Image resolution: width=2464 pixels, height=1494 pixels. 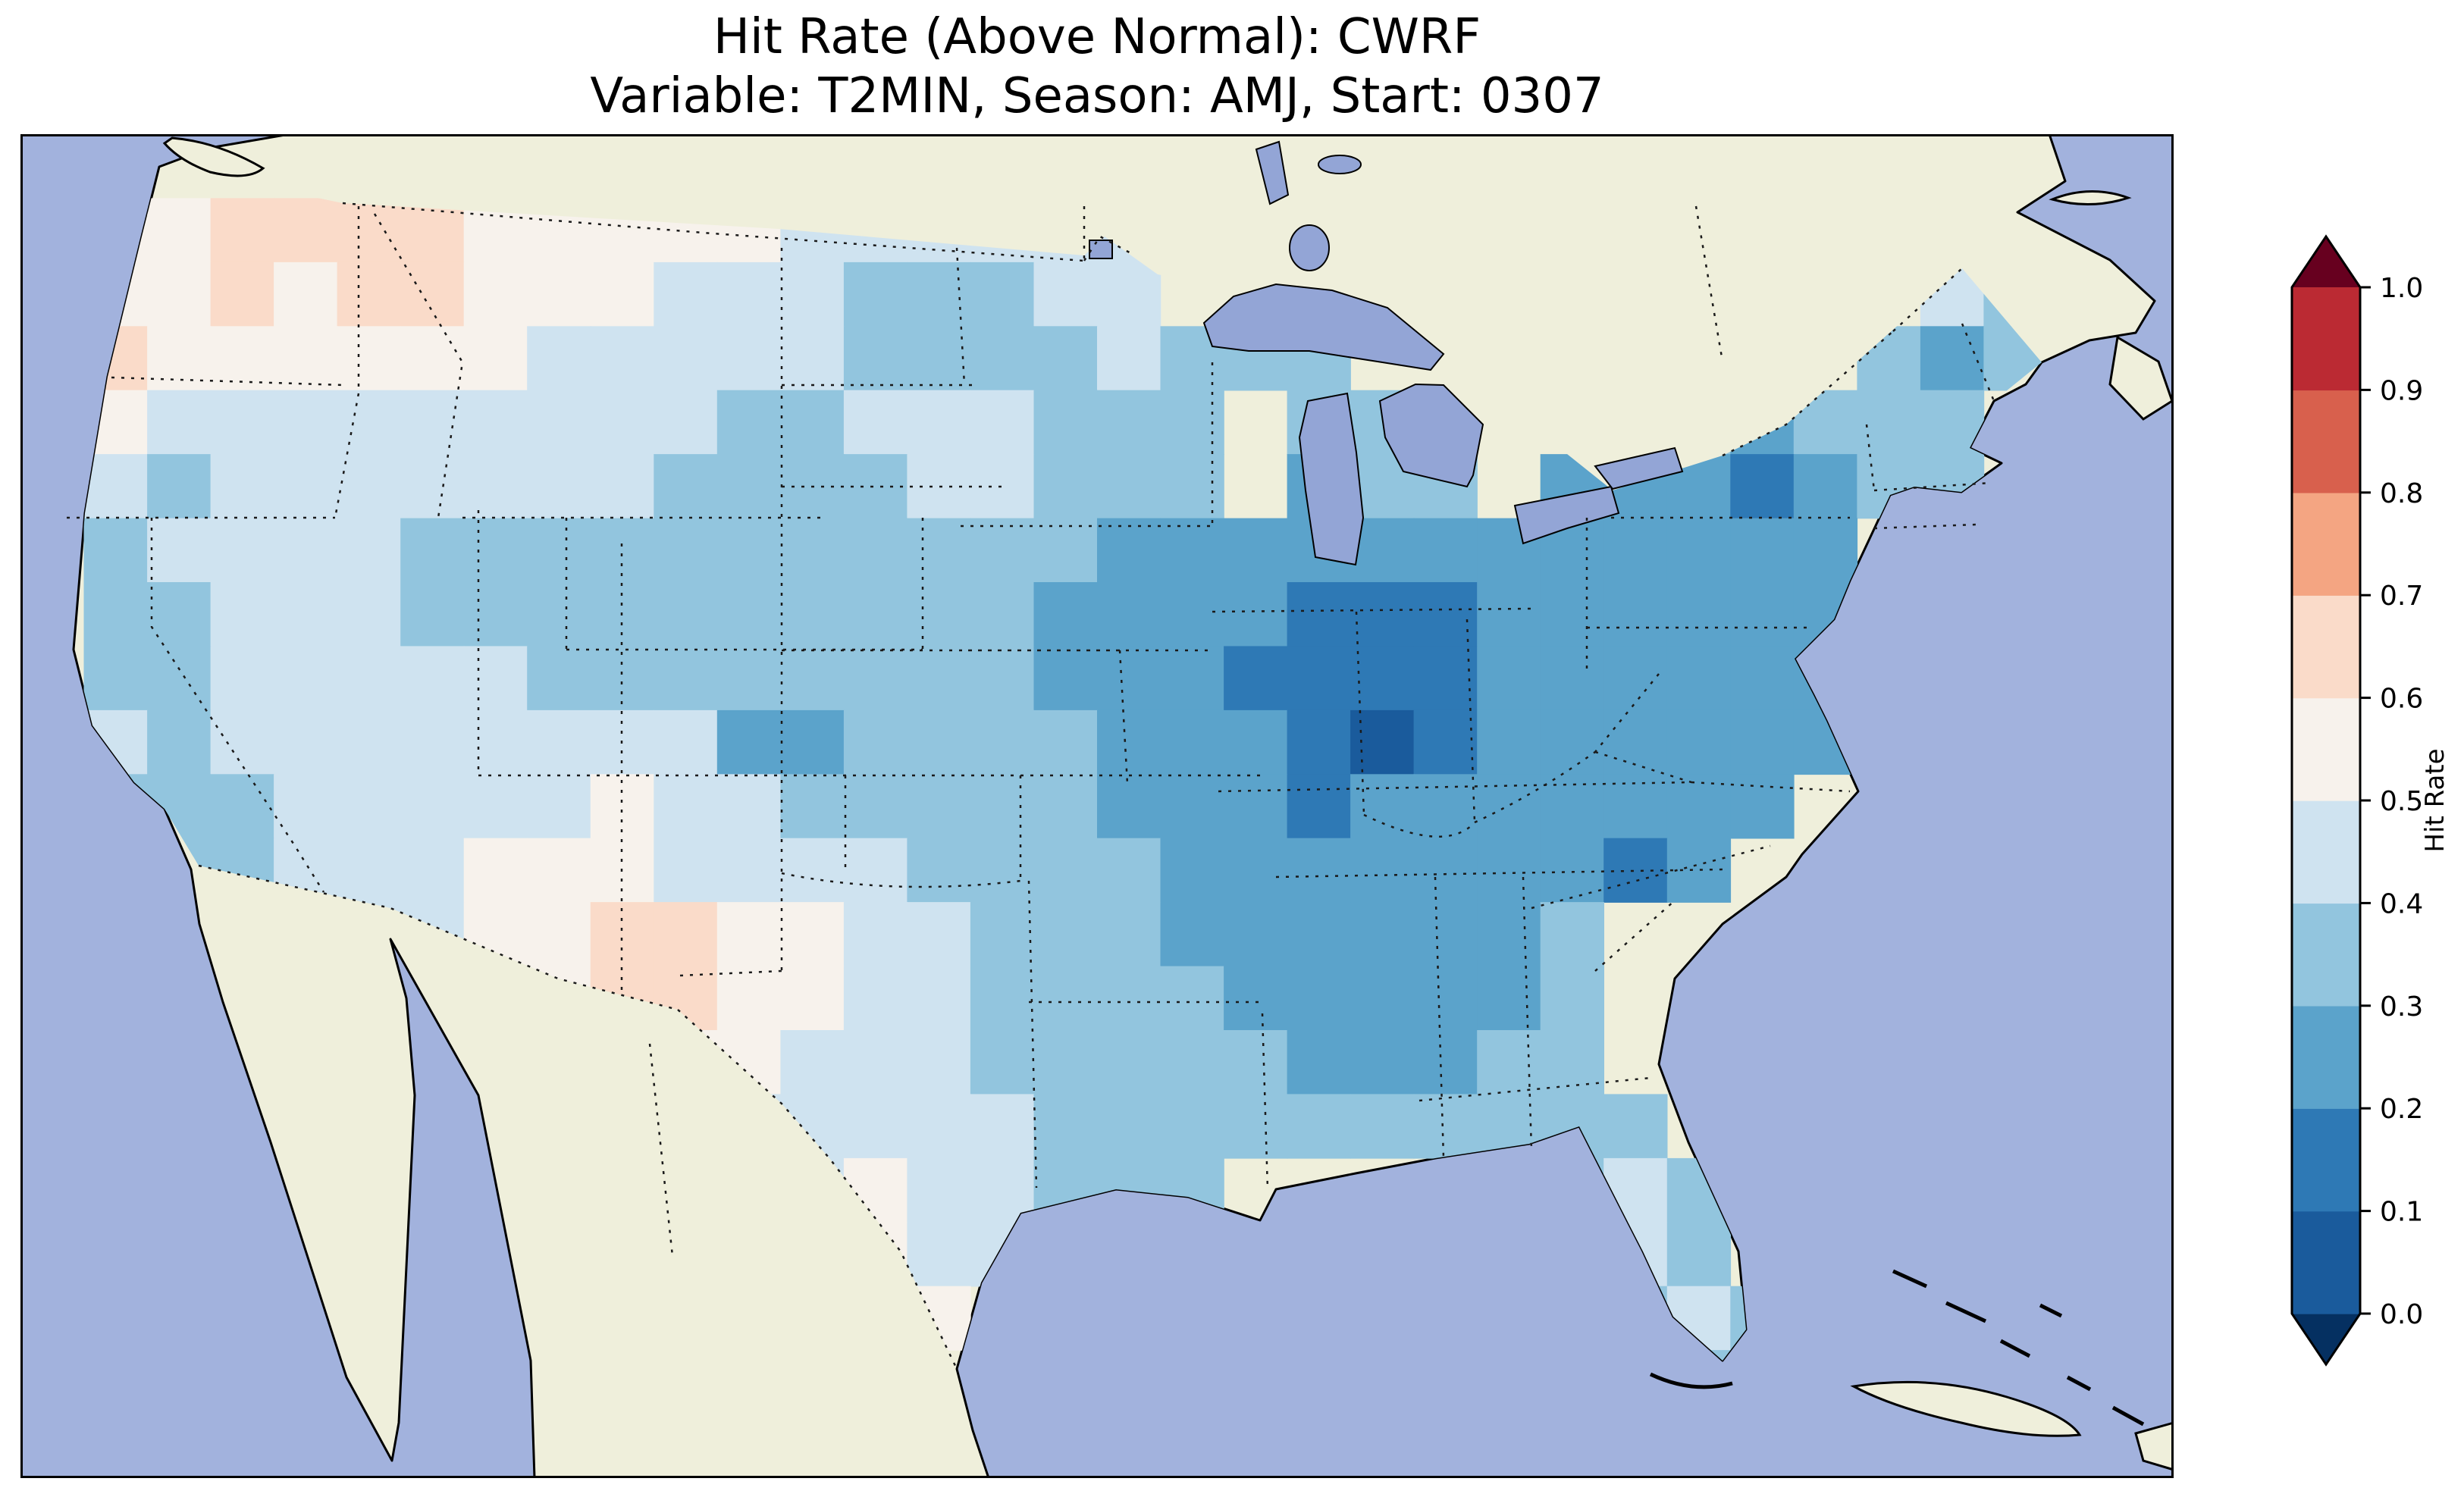 I want to click on lake-of-the-woods, so click(x=1101, y=249).